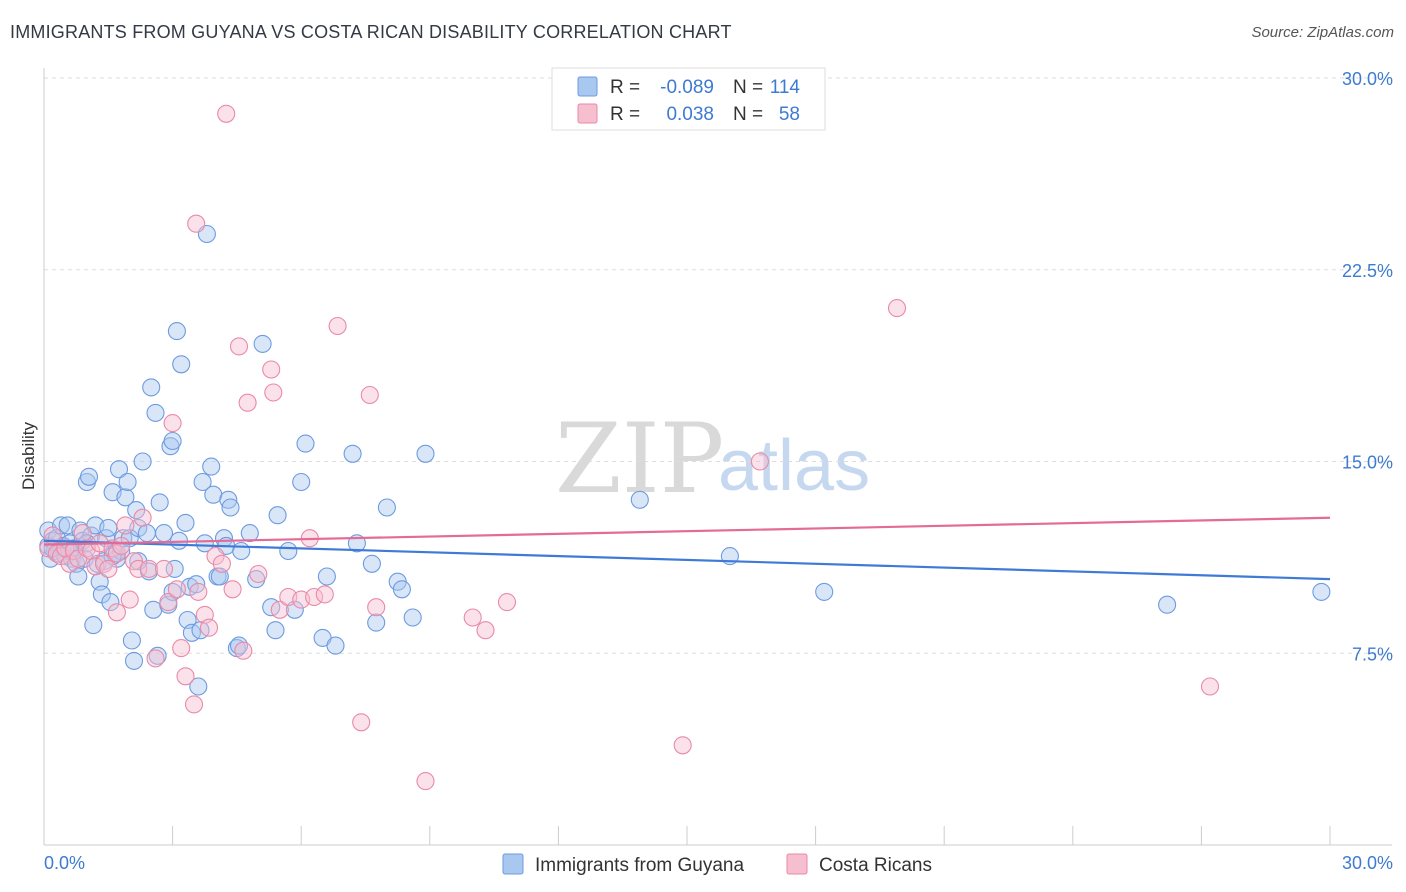 This screenshot has width=1406, height=892. What do you see at coordinates (712, 459) in the screenshot?
I see `watermark: ZIP atlas` at bounding box center [712, 459].